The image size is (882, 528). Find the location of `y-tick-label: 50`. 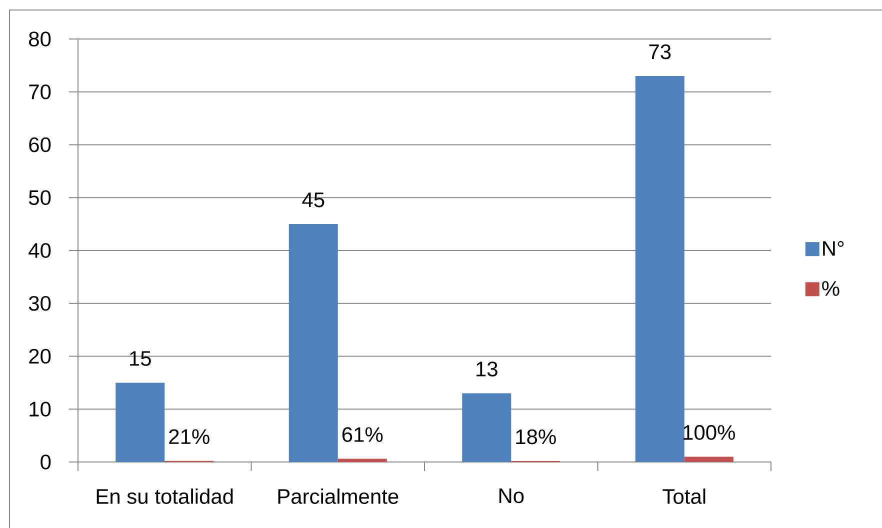

y-tick-label: 50 is located at coordinates (39, 198).